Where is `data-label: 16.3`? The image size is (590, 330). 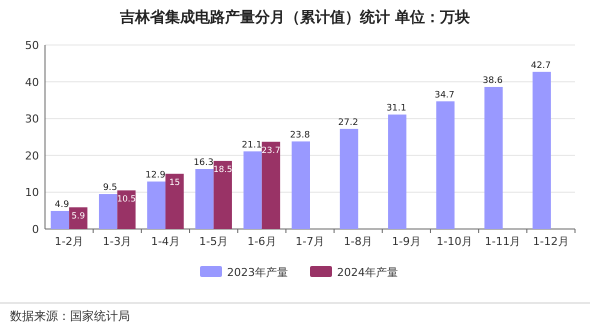
data-label: 16.3 is located at coordinates (204, 163).